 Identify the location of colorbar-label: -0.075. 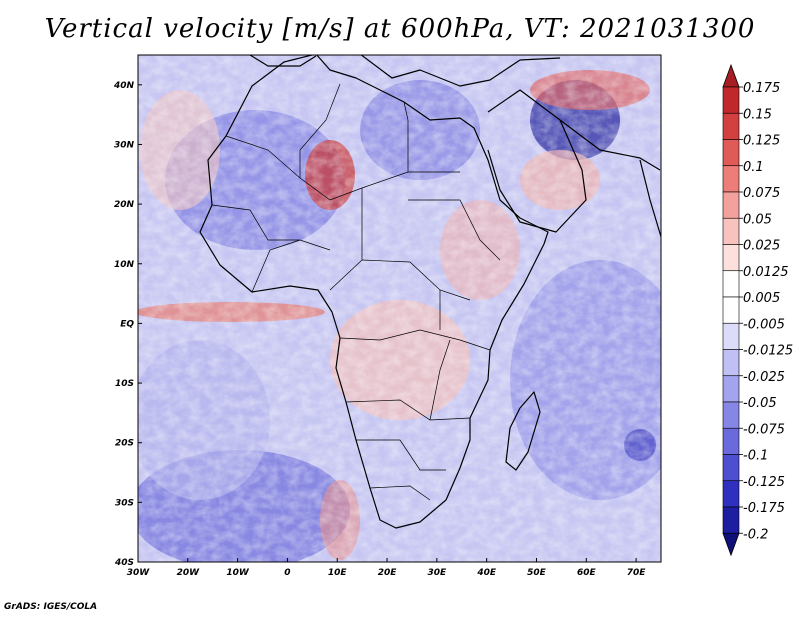
(764, 429).